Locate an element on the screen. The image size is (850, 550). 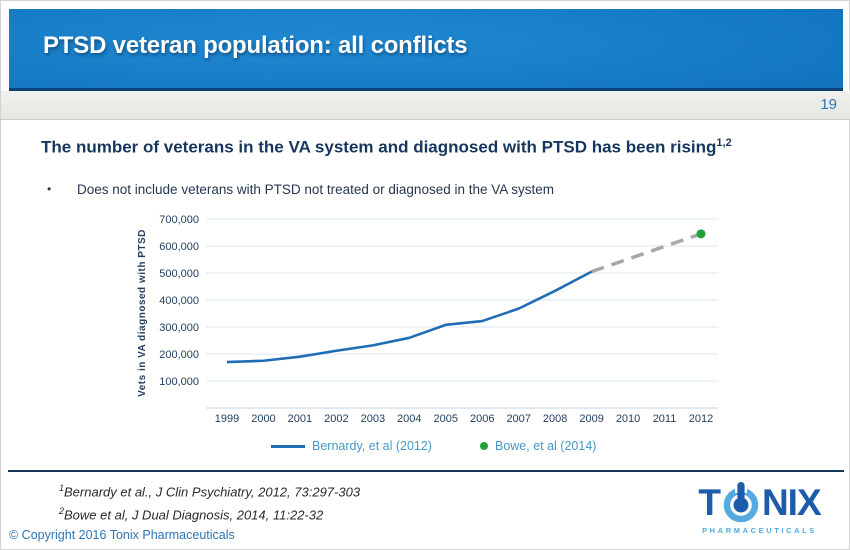
legend-item-bernardy: Bernardy, et al (2012) is located at coordinates (351, 446).